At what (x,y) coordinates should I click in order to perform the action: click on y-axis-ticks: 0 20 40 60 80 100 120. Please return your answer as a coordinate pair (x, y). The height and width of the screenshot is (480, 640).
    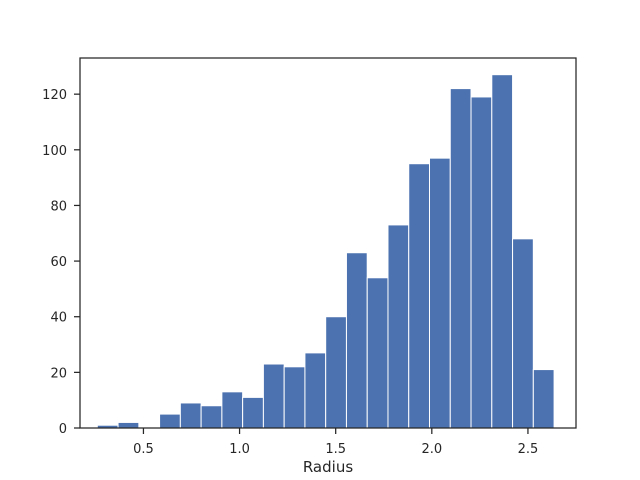
    Looking at the image, I should click on (61, 262).